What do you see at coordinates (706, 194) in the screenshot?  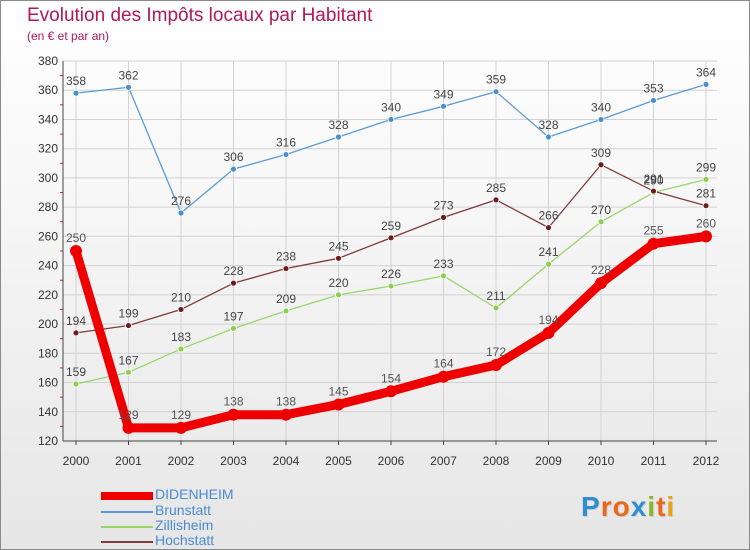 I see `data-label-hochstatt-2012: 281` at bounding box center [706, 194].